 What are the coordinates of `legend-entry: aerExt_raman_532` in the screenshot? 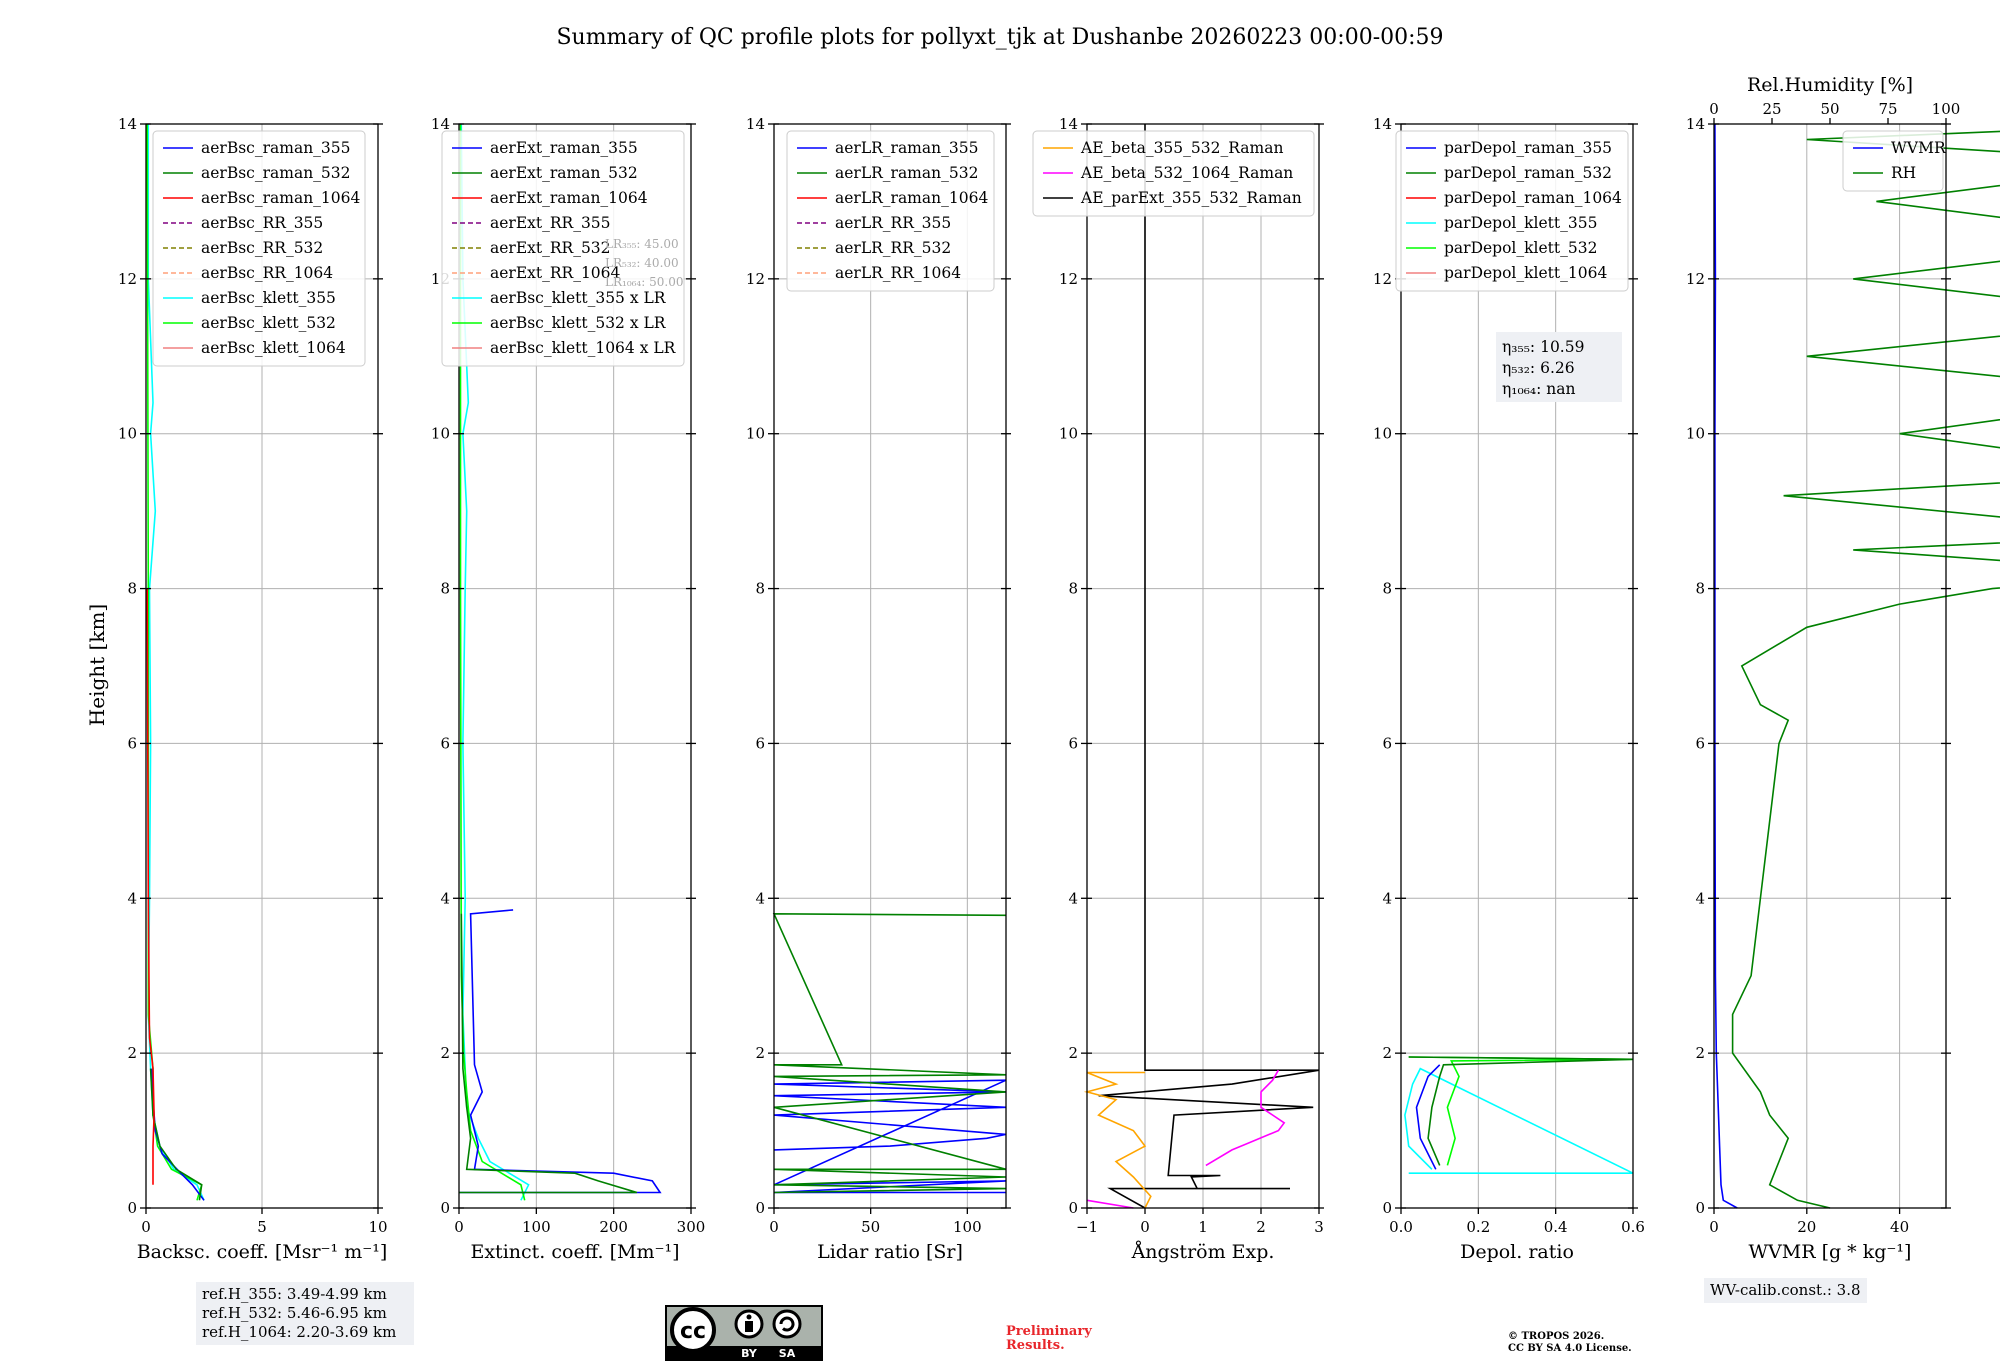 It's located at (564, 173).